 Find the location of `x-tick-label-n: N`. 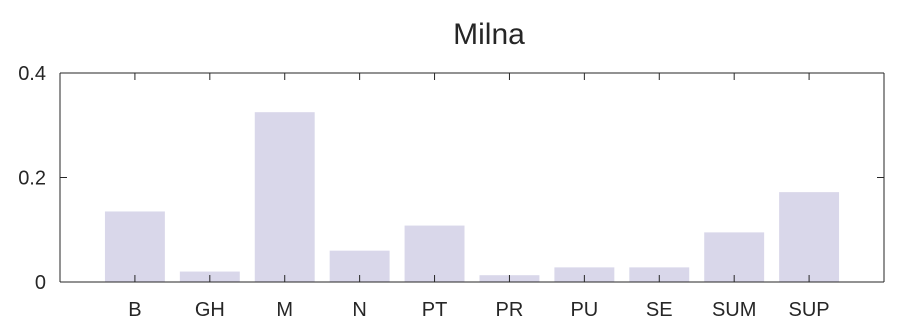

x-tick-label-n: N is located at coordinates (359, 310).